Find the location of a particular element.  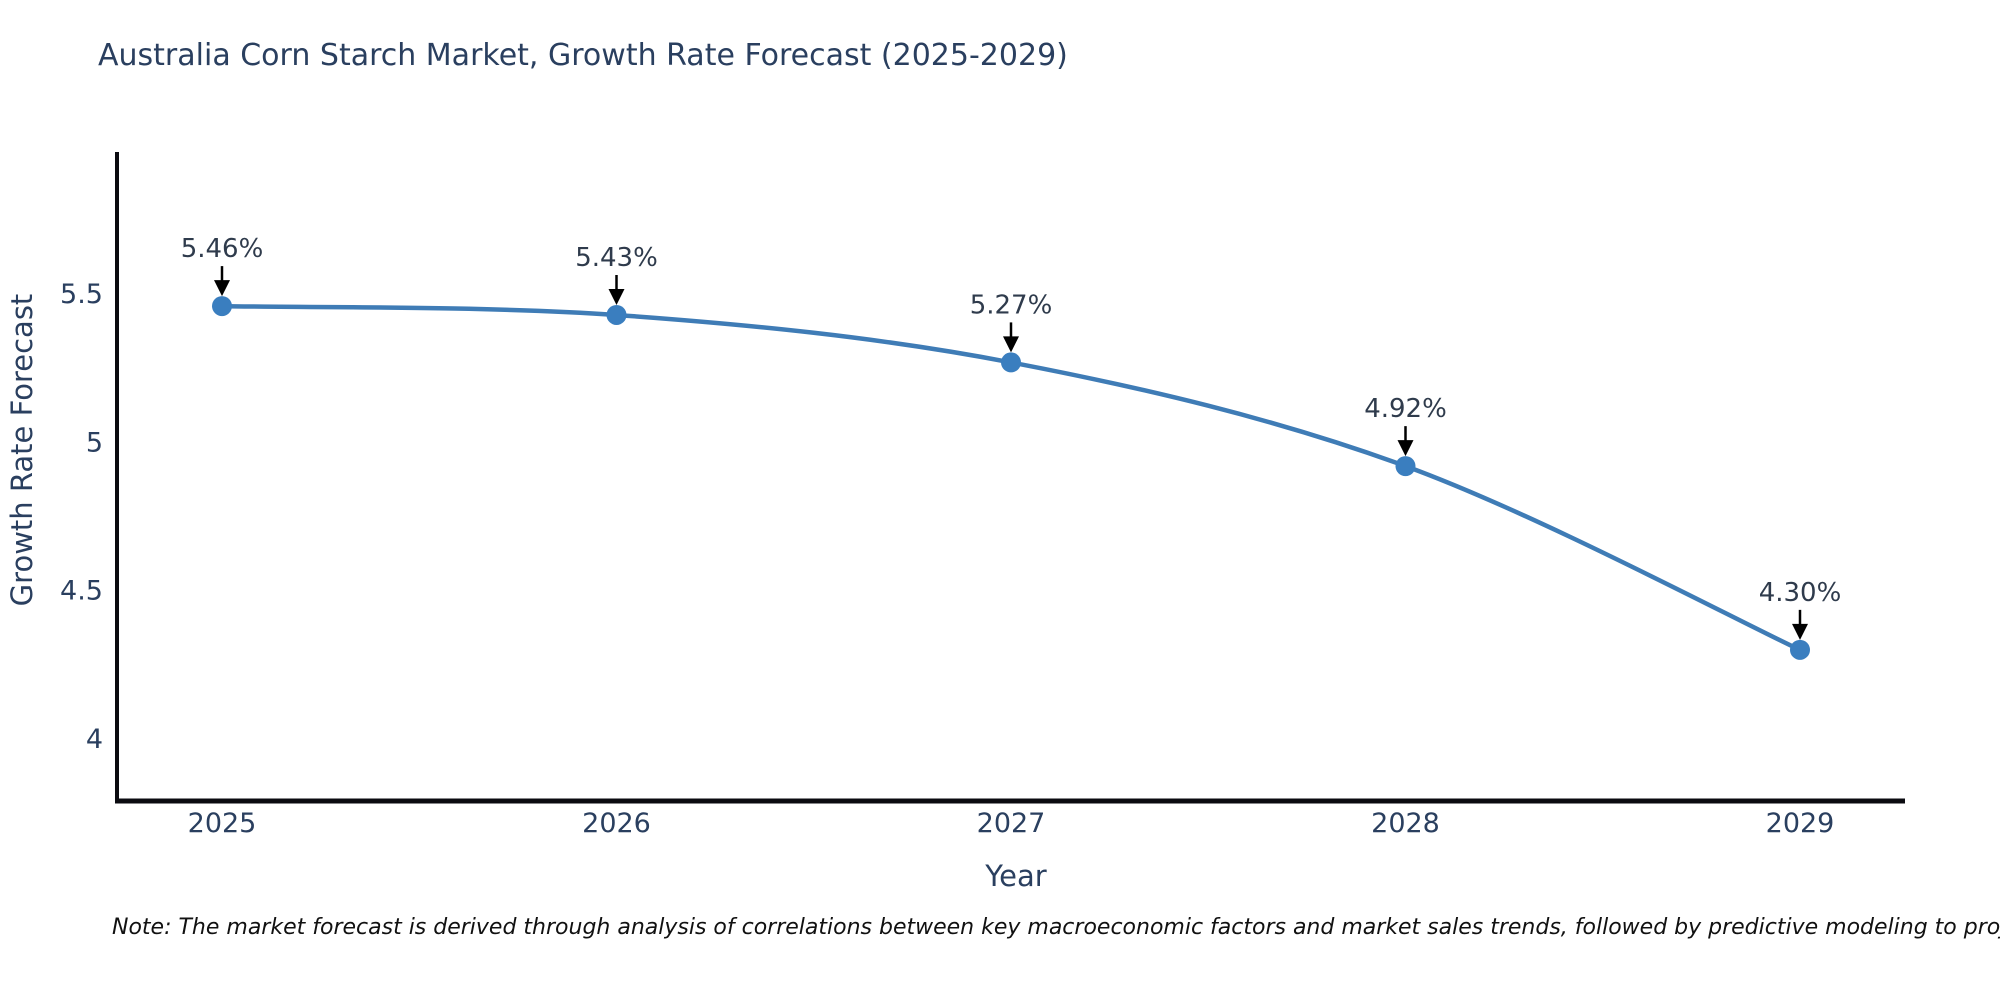

data-point-label: 4.30% is located at coordinates (1800, 593).